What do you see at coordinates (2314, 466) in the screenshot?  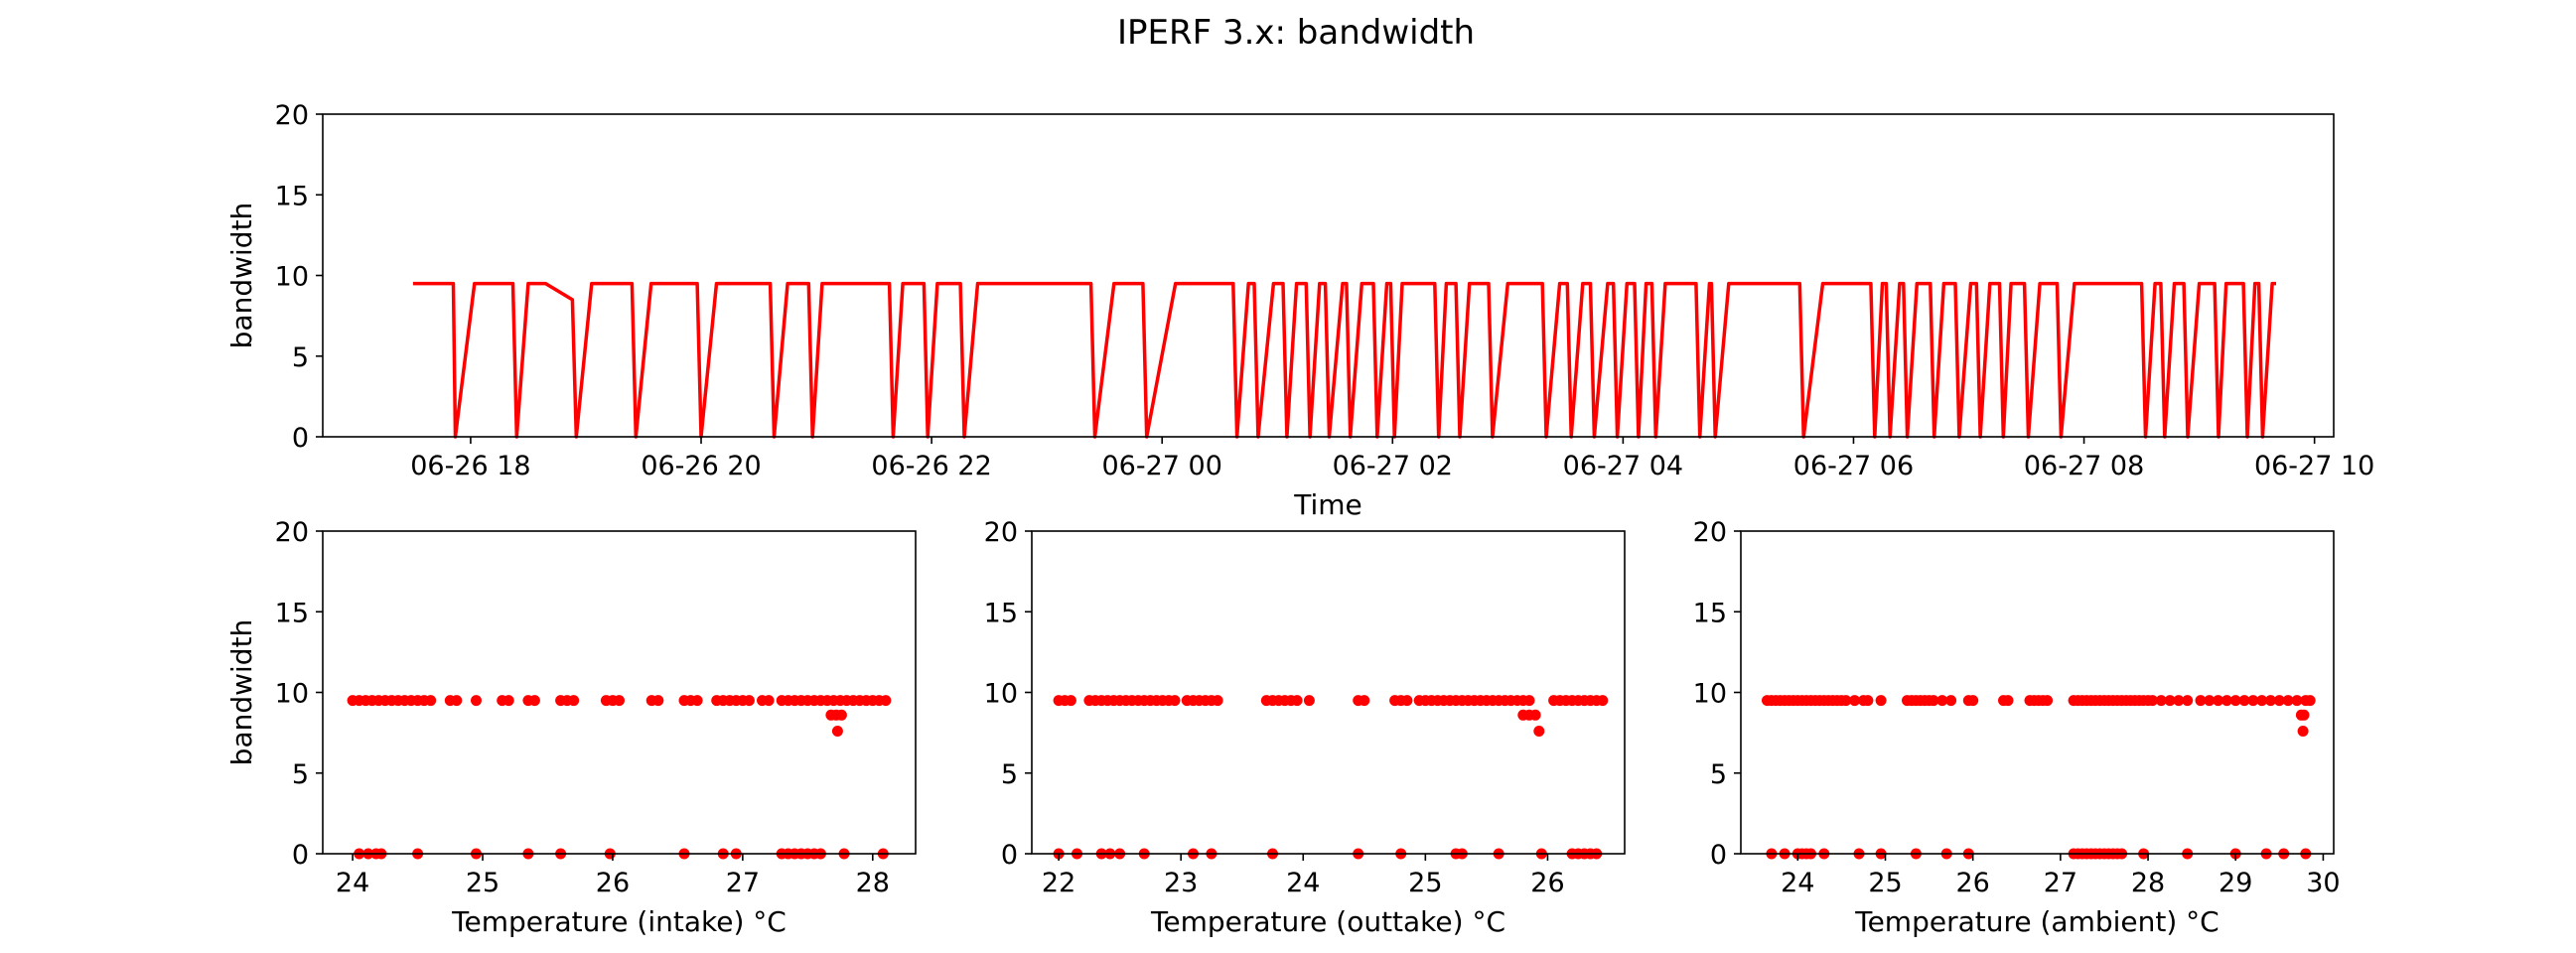 I see `x-tick-label: 06-27 10` at bounding box center [2314, 466].